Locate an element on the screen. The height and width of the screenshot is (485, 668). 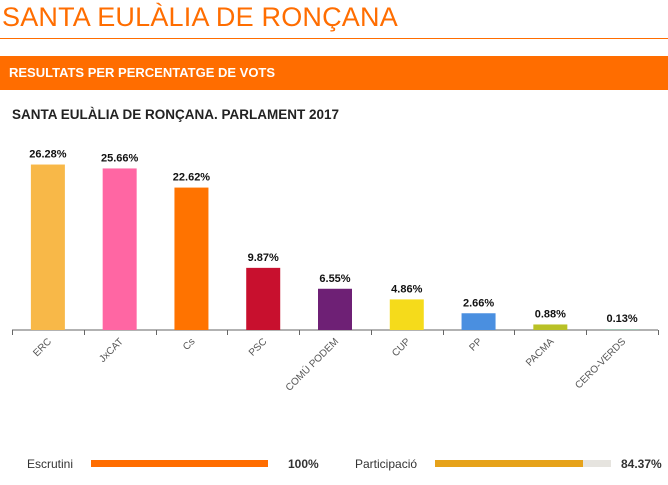
participacio-value: 84.37% is located at coordinates (641, 464).